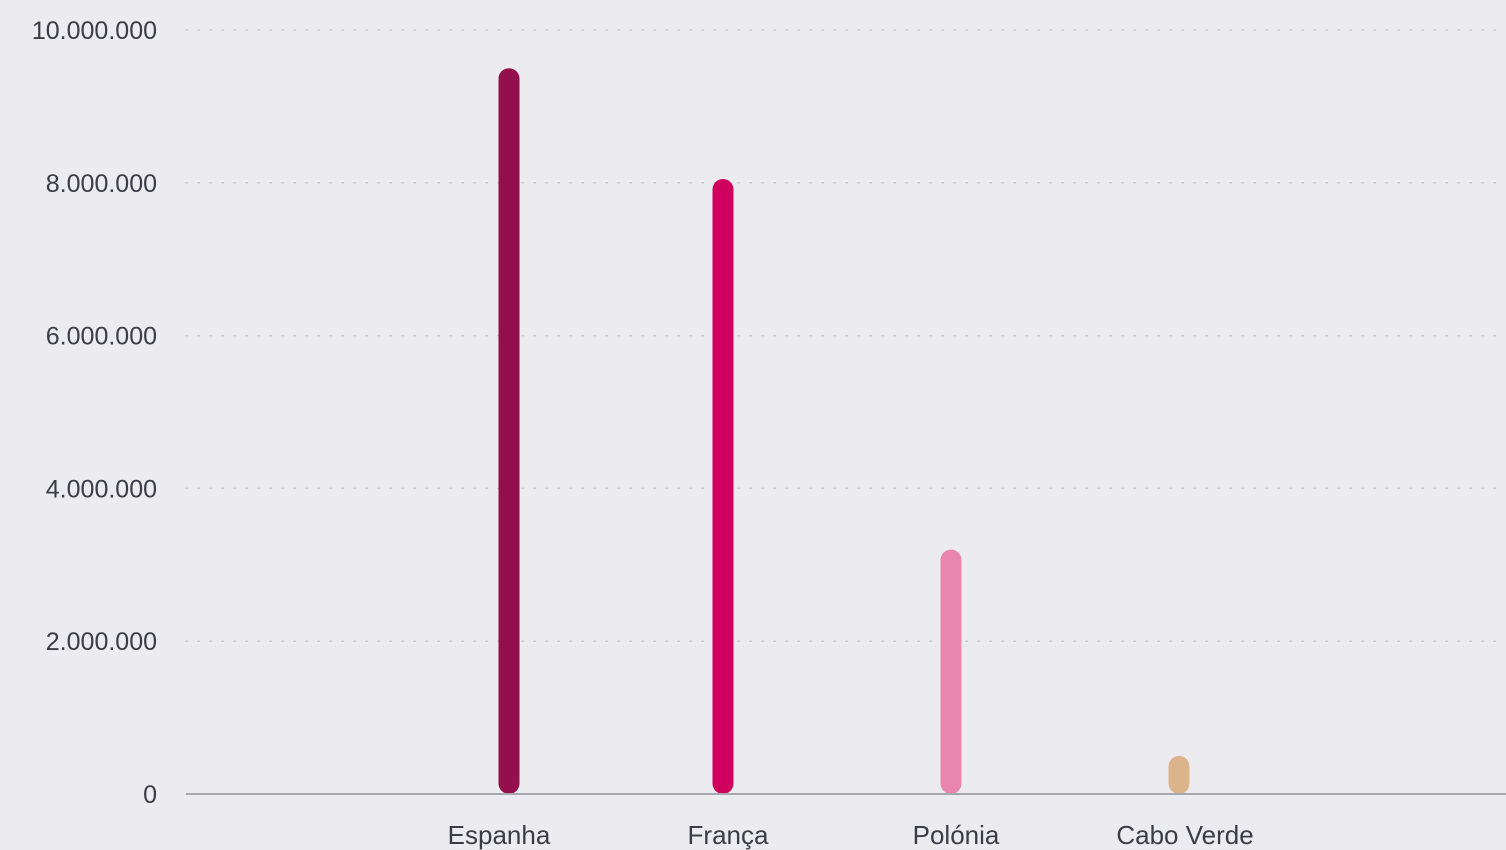  I want to click on y-tick-label: 10.000.000, so click(94, 31).